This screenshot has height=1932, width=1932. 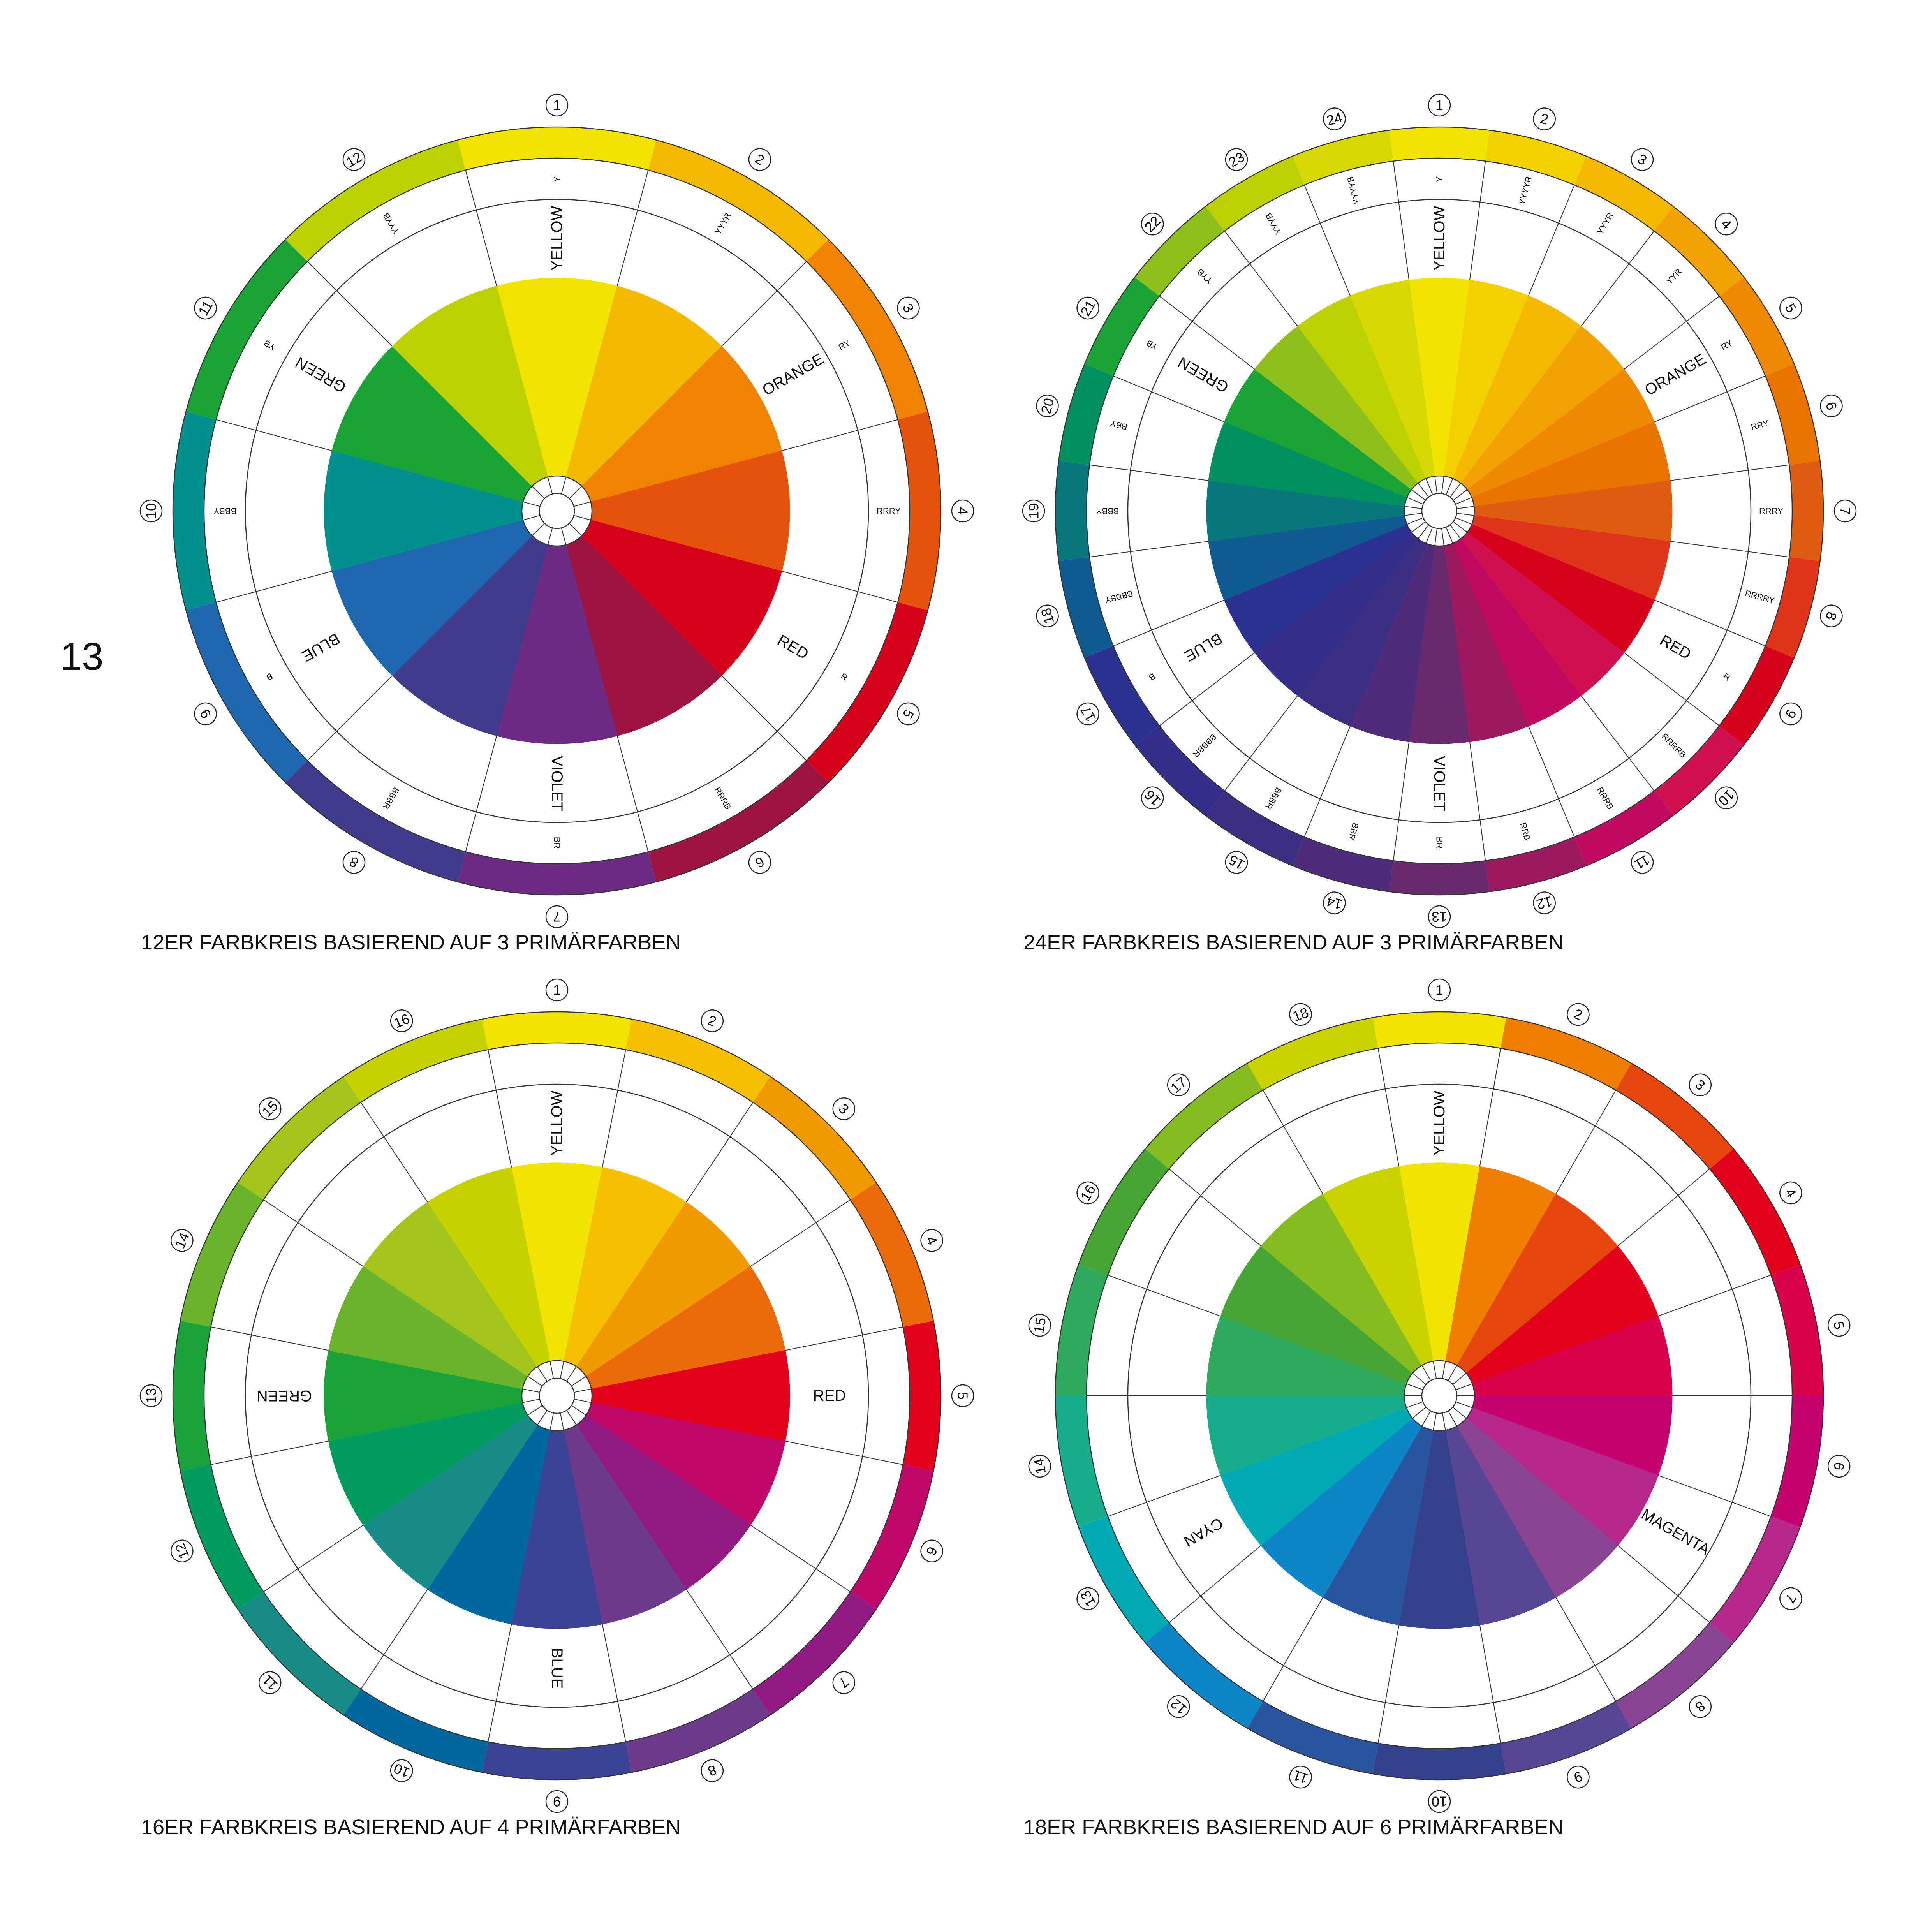 I want to click on mix-code: RRRY, so click(x=1771, y=511).